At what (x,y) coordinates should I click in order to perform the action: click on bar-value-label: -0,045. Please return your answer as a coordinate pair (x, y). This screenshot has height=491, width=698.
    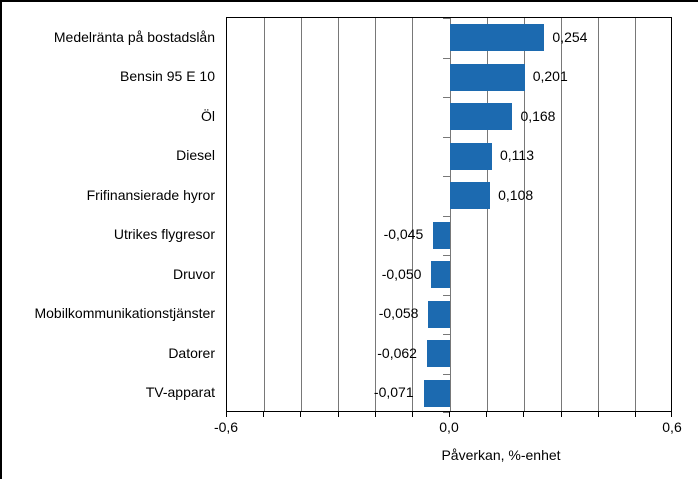
    Looking at the image, I should click on (403, 234).